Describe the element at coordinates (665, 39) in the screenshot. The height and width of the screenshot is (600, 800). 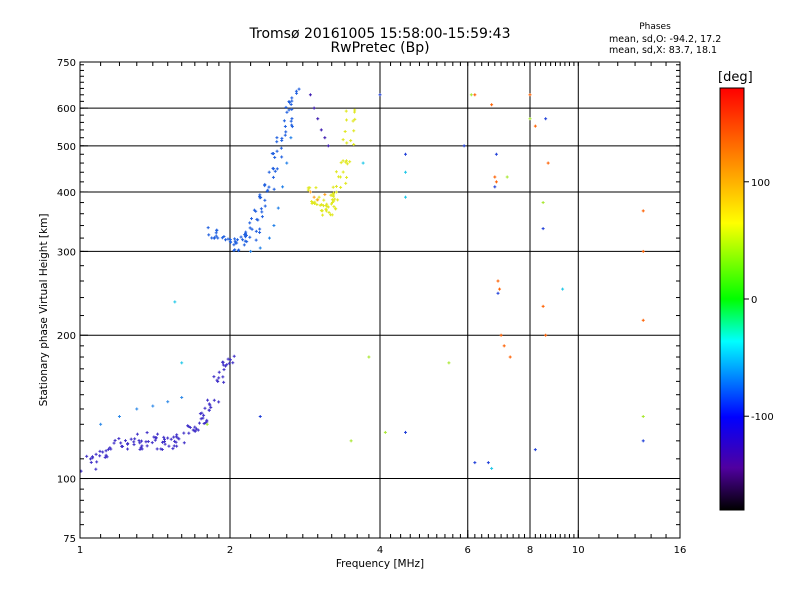
I see `phases-o-stats: mean, sd,O: -94.2, 17.2` at that location.